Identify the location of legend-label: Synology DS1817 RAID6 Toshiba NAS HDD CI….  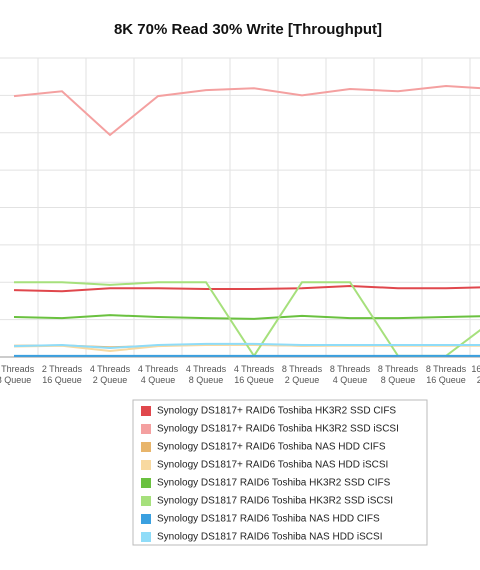
(268, 519).